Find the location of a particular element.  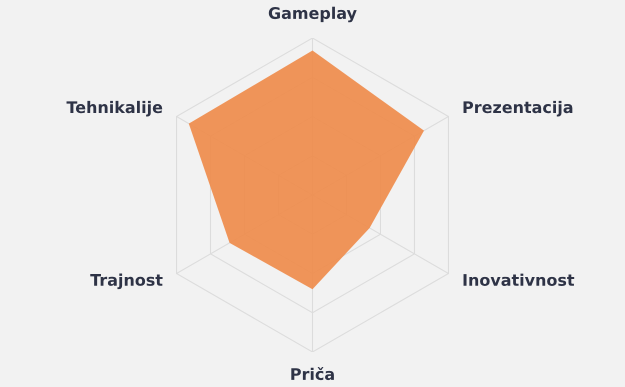

spoke-label: Tehnikalije is located at coordinates (114, 108).